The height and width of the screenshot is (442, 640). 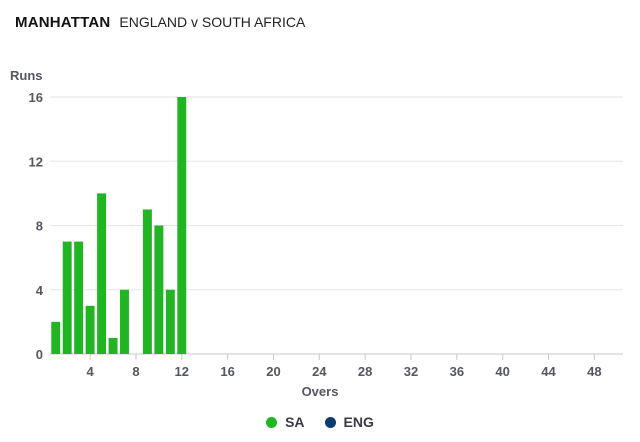 I want to click on y-tick-label: 4, so click(x=40, y=290).